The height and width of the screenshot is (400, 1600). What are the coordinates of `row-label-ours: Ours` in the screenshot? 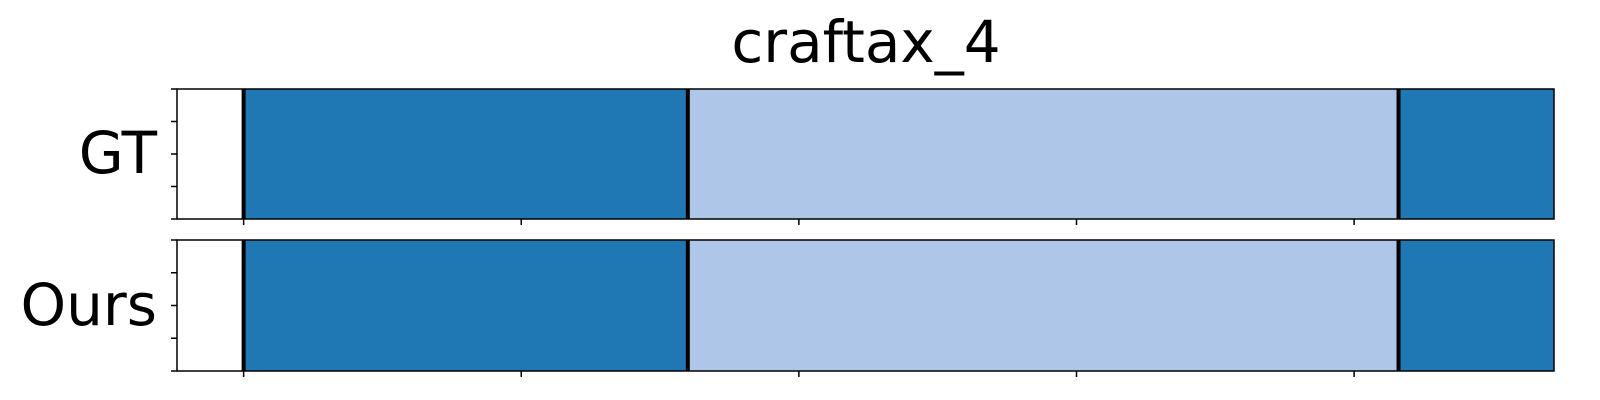 It's located at (89, 305).